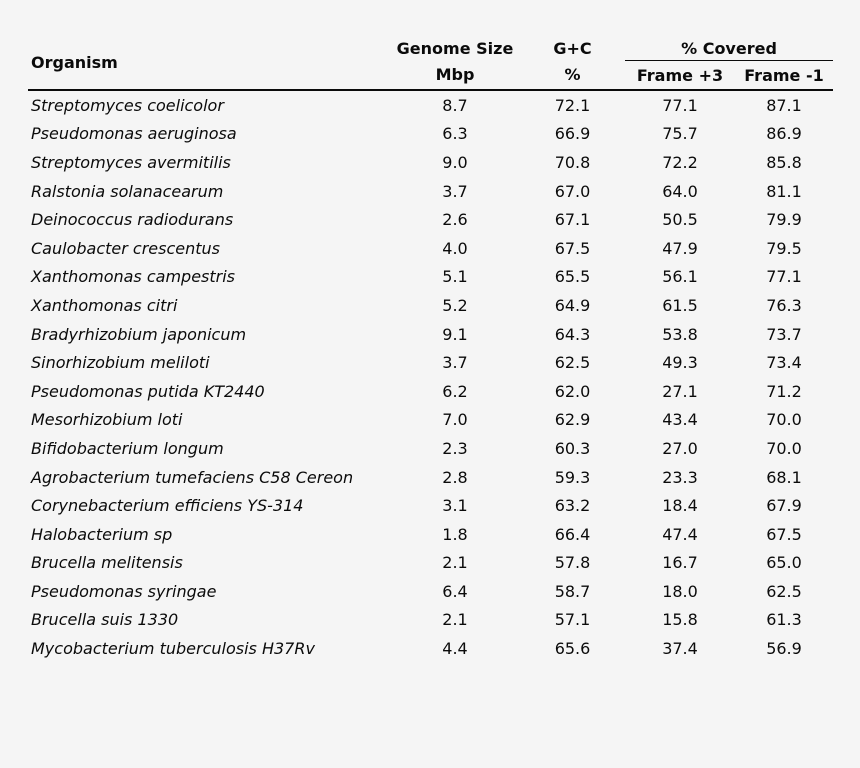 The width and height of the screenshot is (860, 768). What do you see at coordinates (455, 649) in the screenshot?
I see `genome-size-cell: 4.4` at bounding box center [455, 649].